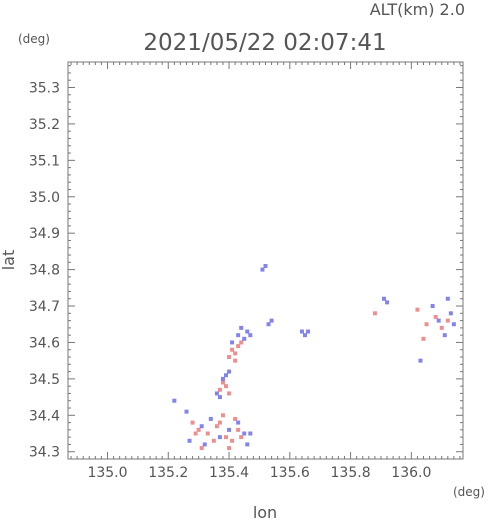 The height and width of the screenshot is (521, 491). Describe the element at coordinates (229, 473) in the screenshot. I see `x-tick-label: 135.4` at that location.